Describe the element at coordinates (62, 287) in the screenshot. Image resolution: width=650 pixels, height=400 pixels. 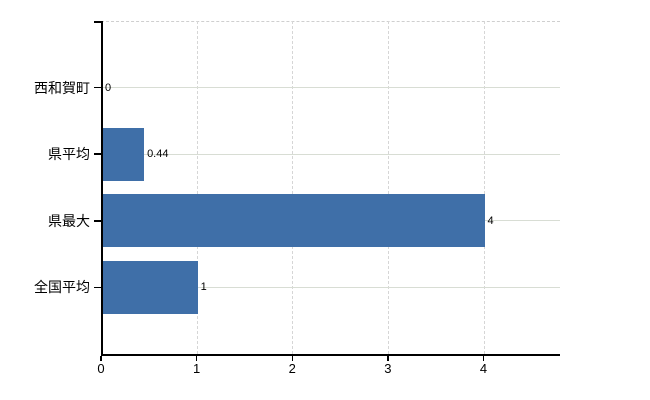
I see `category-label: 全国平均` at that location.